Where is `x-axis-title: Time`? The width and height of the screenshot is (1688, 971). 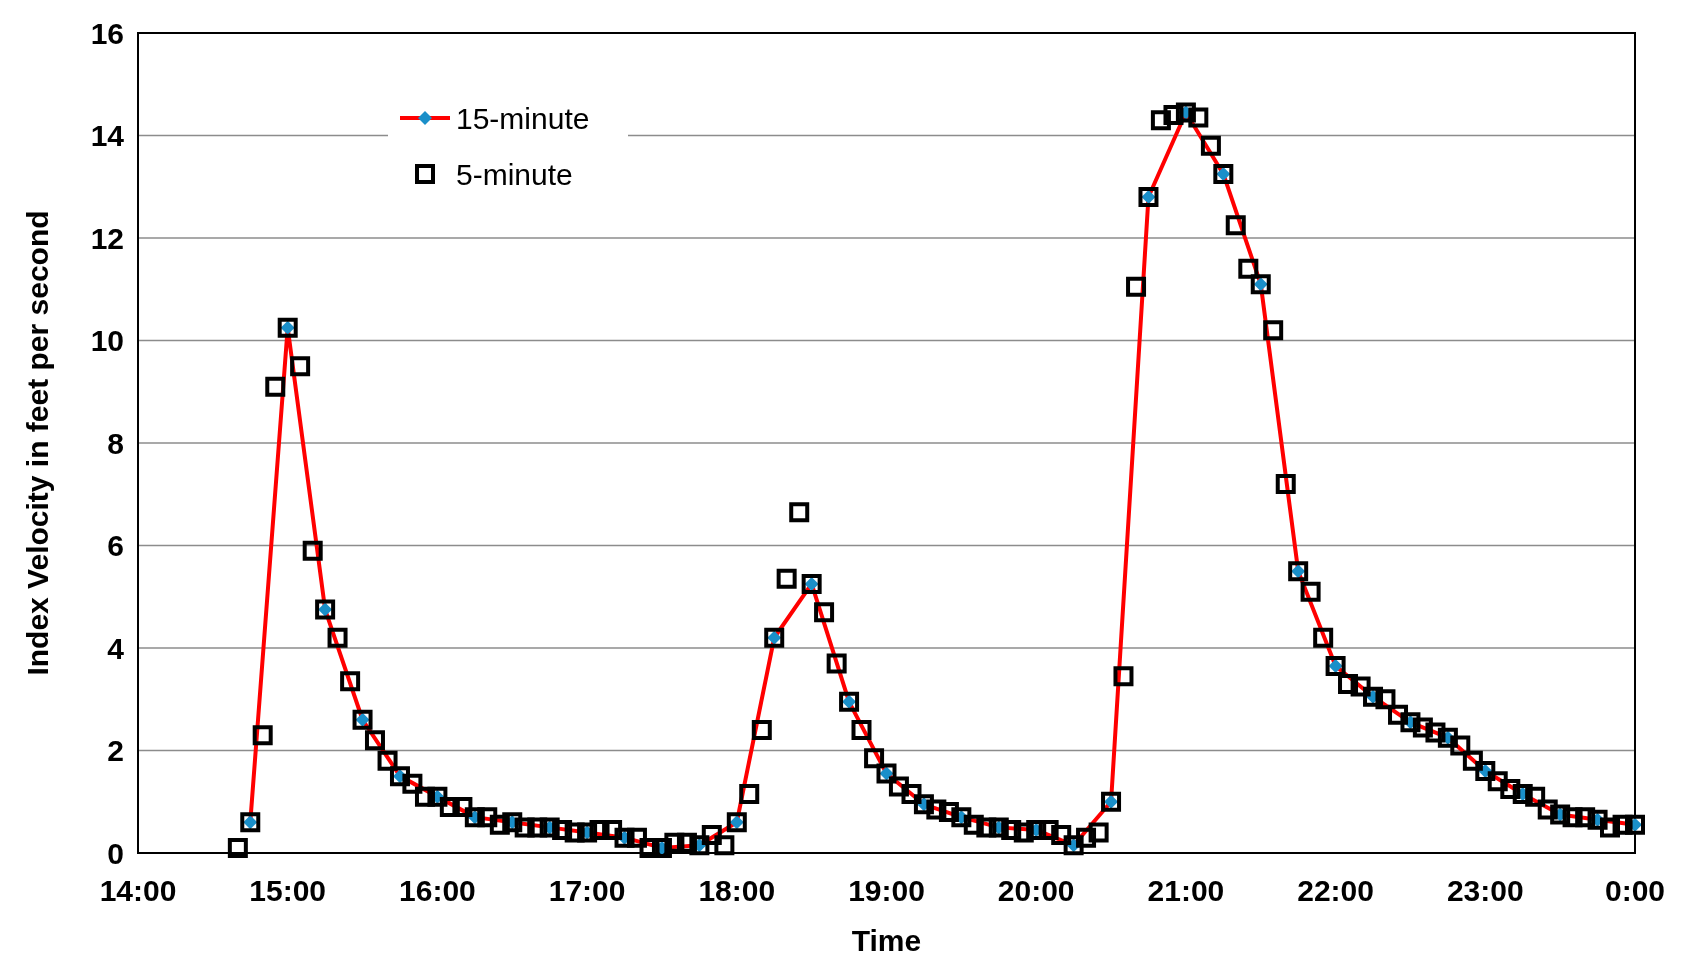 x-axis-title: Time is located at coordinates (886, 940).